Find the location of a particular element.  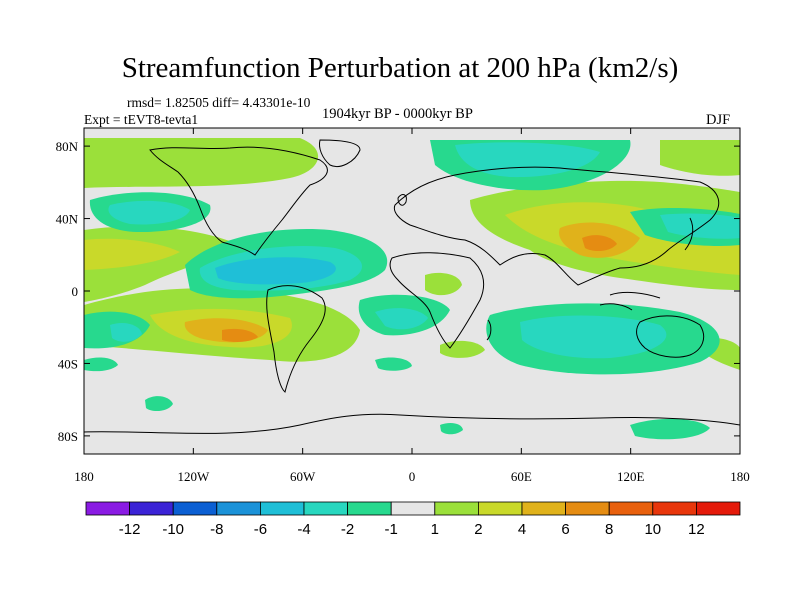

coast-madagascar is located at coordinates (489, 330).